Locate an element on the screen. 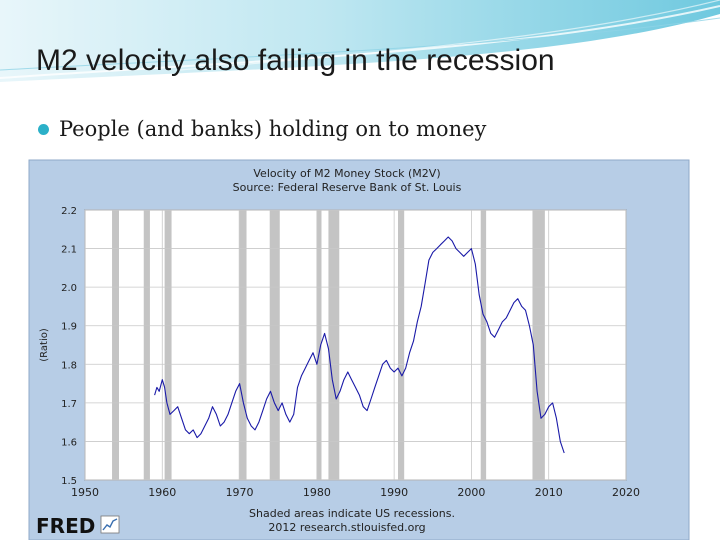 This screenshot has width=720, height=540. fred-logo-chart-icon is located at coordinates (110, 524).